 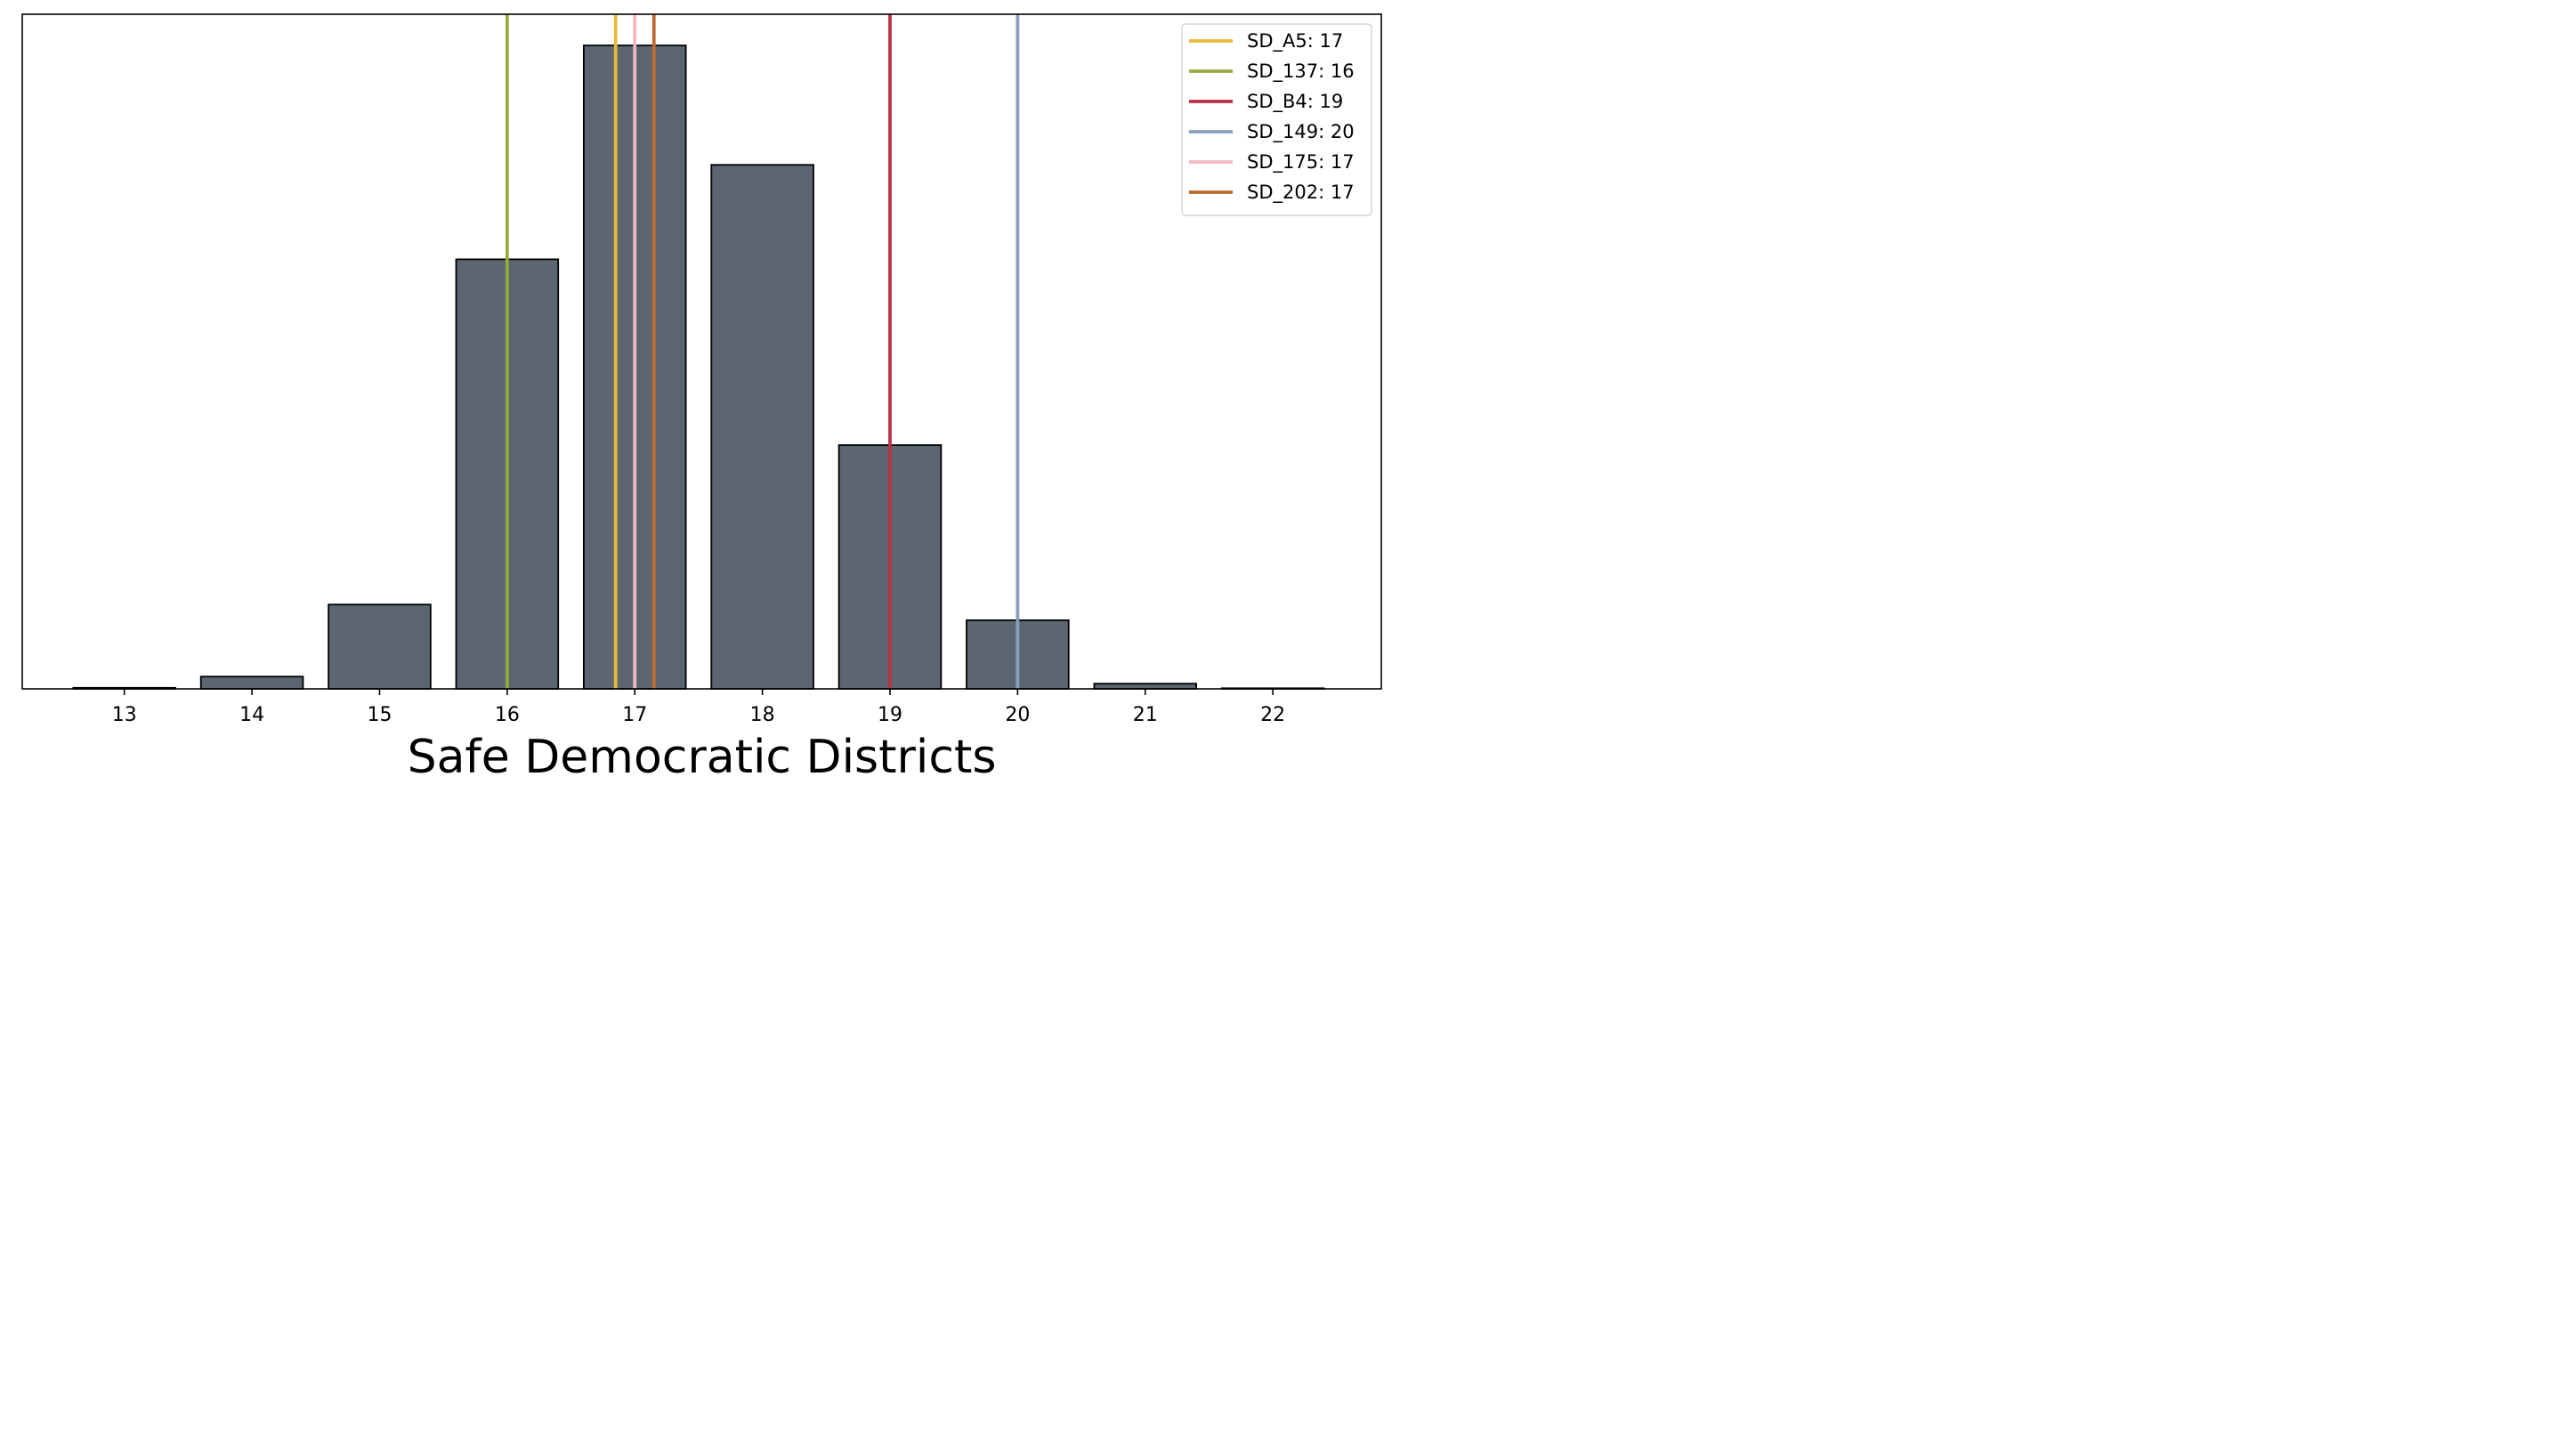 I want to click on x-tick-label: 15, so click(x=379, y=715).